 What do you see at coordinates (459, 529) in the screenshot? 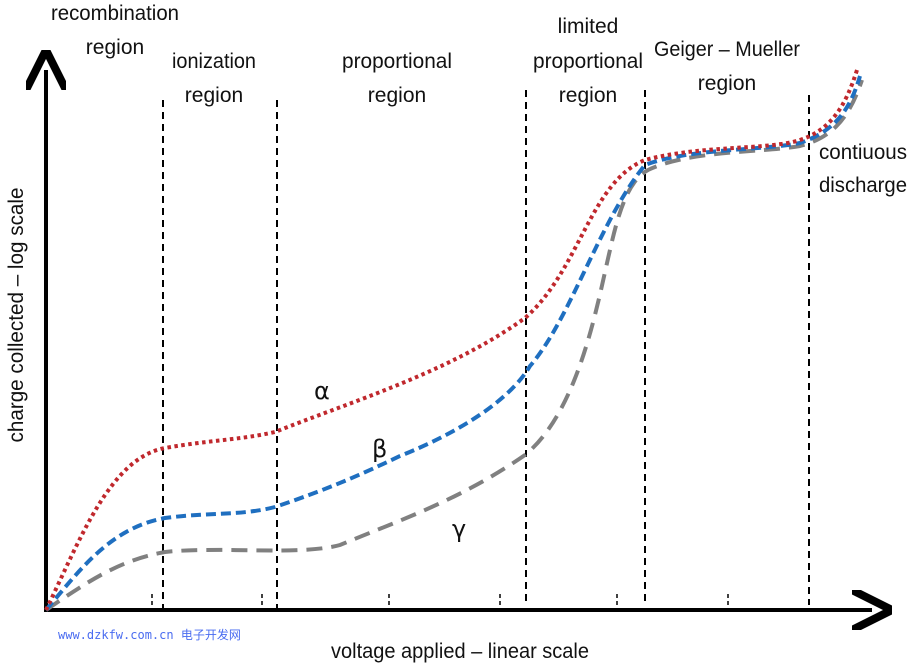
I see `gamma-label: γ` at bounding box center [459, 529].